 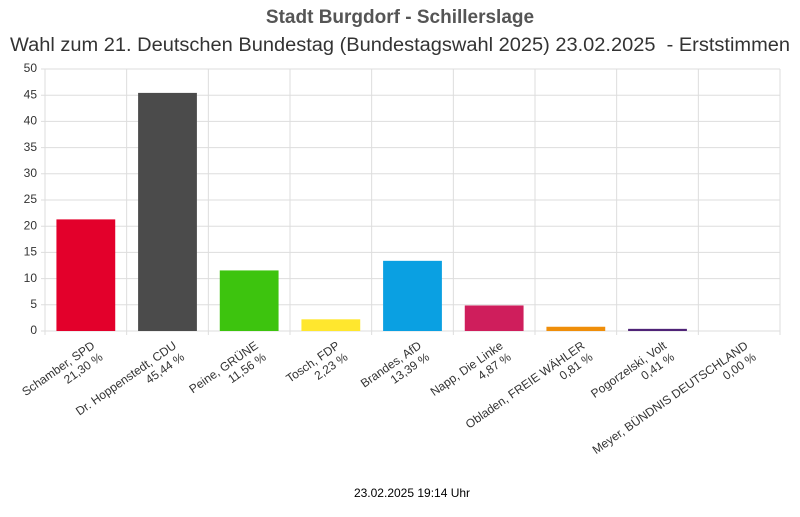 I want to click on x-tick-label-group: Tosch, FDP2,23 %, so click(x=317, y=367).